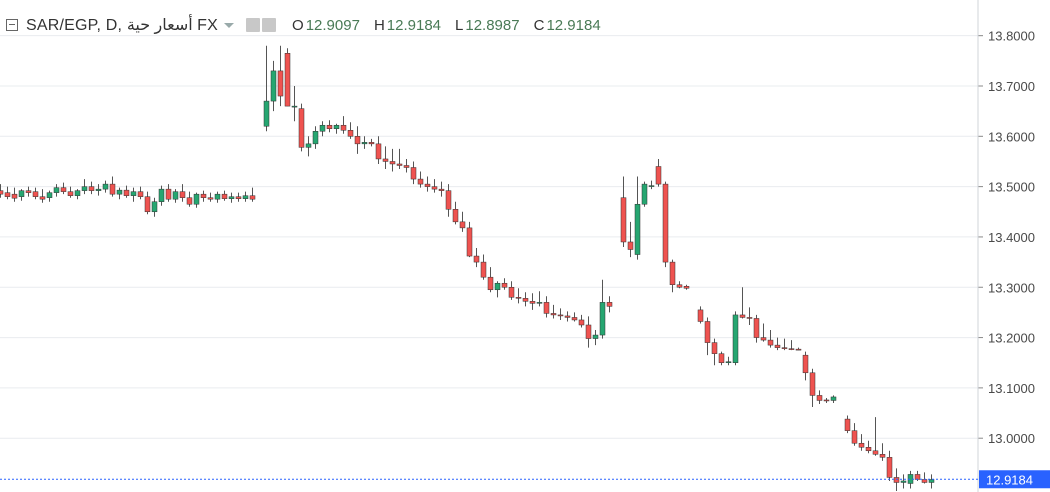  Describe the element at coordinates (539, 25) in the screenshot. I see `close-label: C` at that location.